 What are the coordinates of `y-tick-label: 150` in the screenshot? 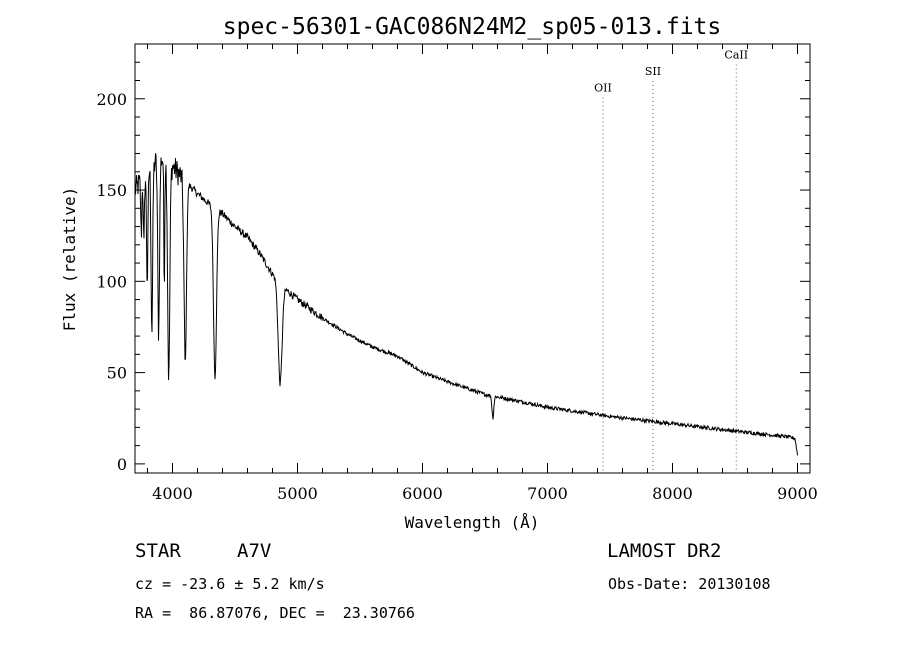 It's located at (111, 190).